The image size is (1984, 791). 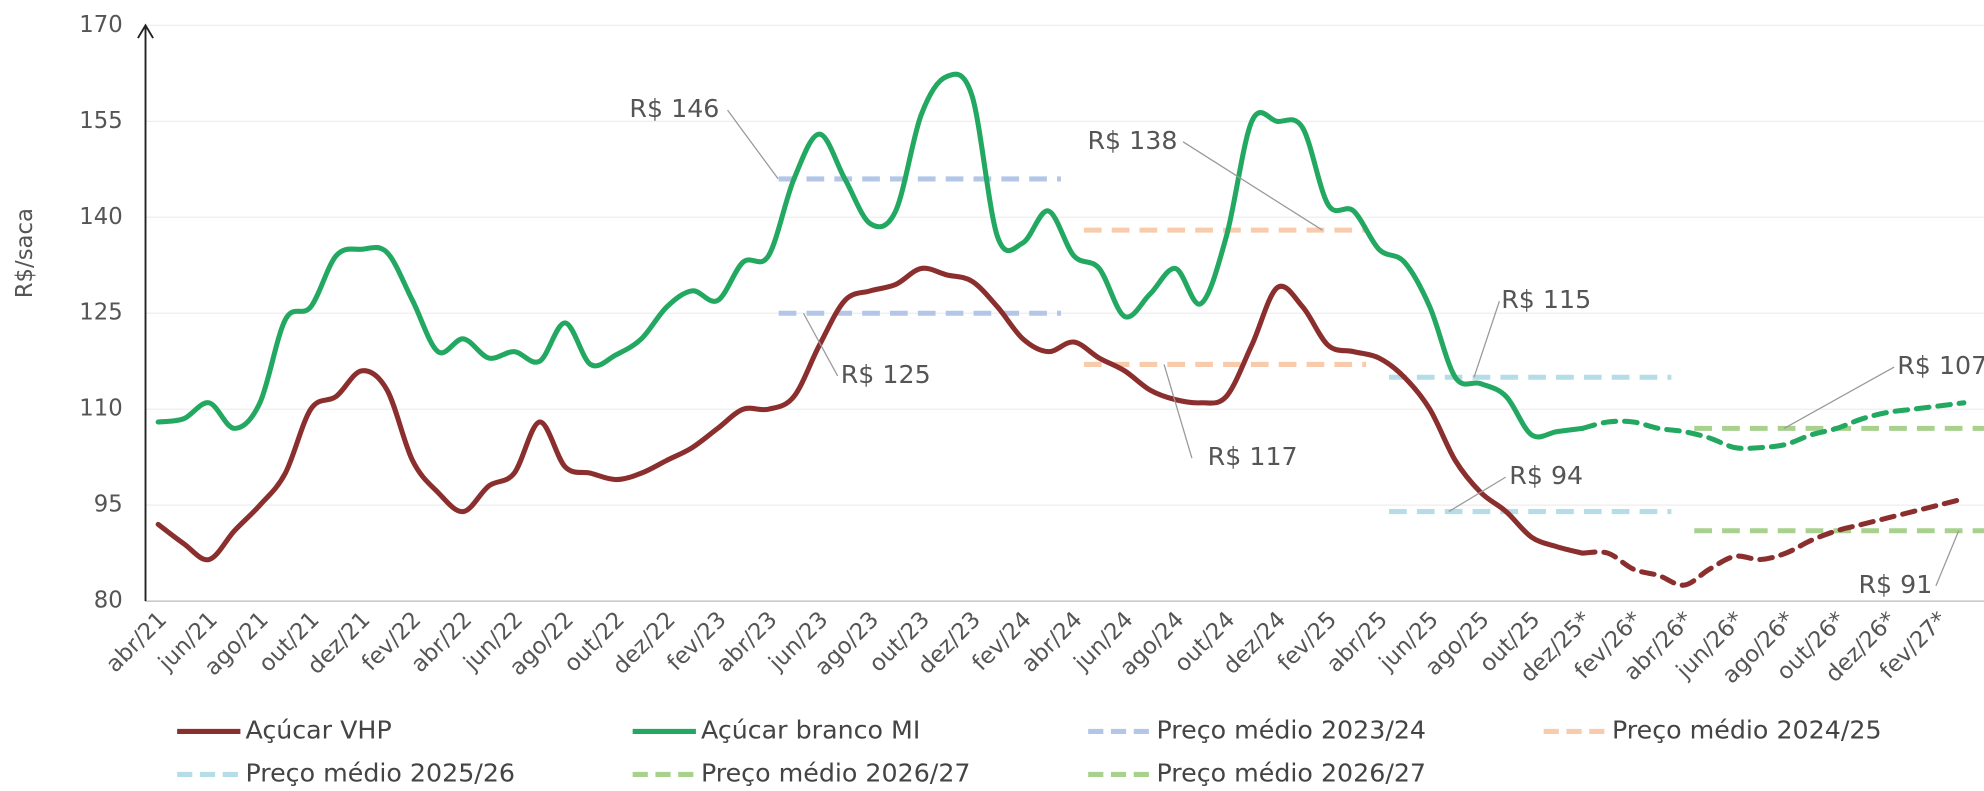 What do you see at coordinates (100, 313) in the screenshot?
I see `y-tick-label: 125` at bounding box center [100, 313].